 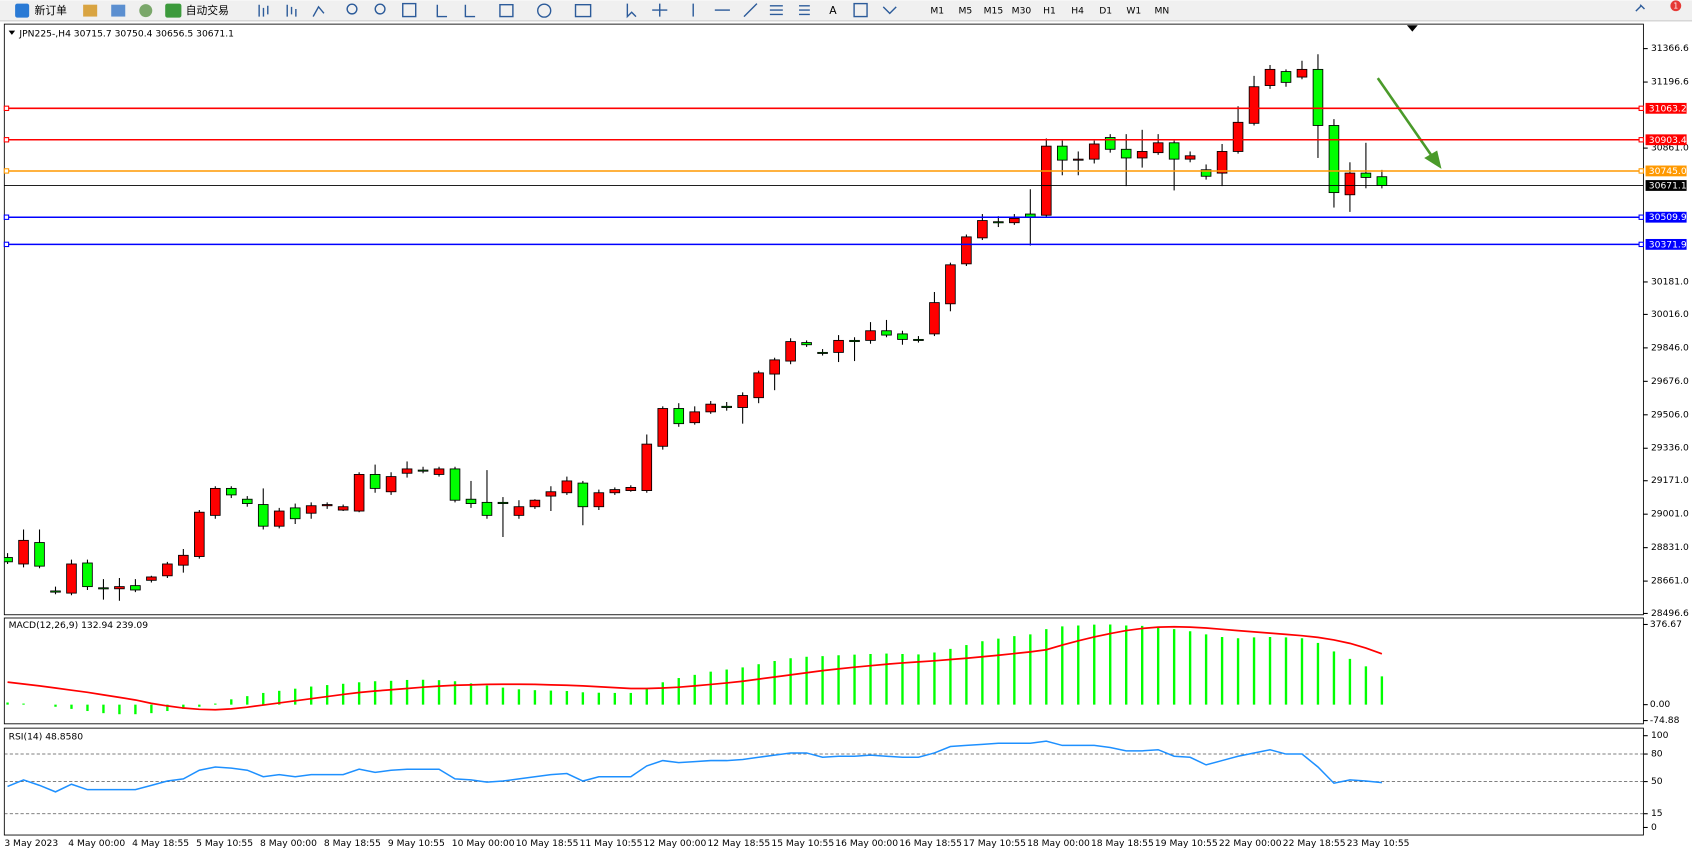 I want to click on toolbar: A 1, so click(x=846, y=11).